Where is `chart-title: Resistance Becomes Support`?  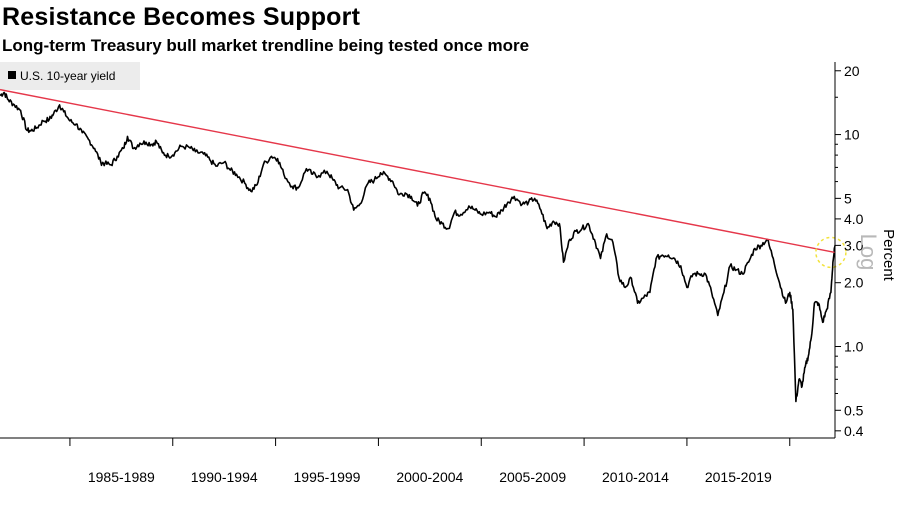 chart-title: Resistance Becomes Support is located at coordinates (181, 17).